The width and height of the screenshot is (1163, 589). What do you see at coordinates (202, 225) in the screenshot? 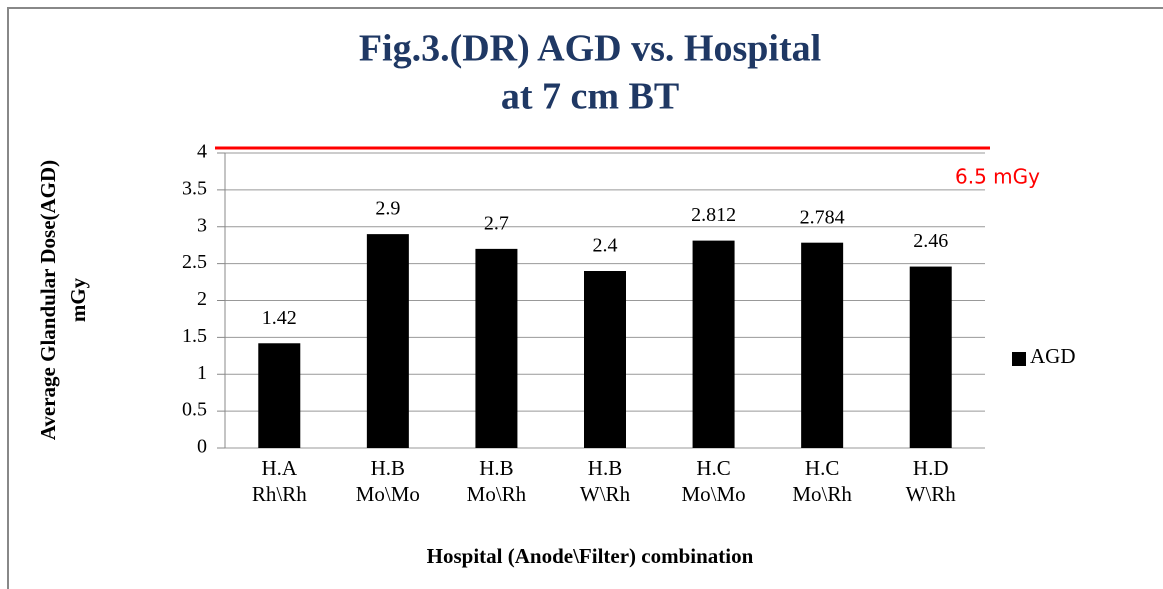
I see `y-tick-label: 3` at bounding box center [202, 225].